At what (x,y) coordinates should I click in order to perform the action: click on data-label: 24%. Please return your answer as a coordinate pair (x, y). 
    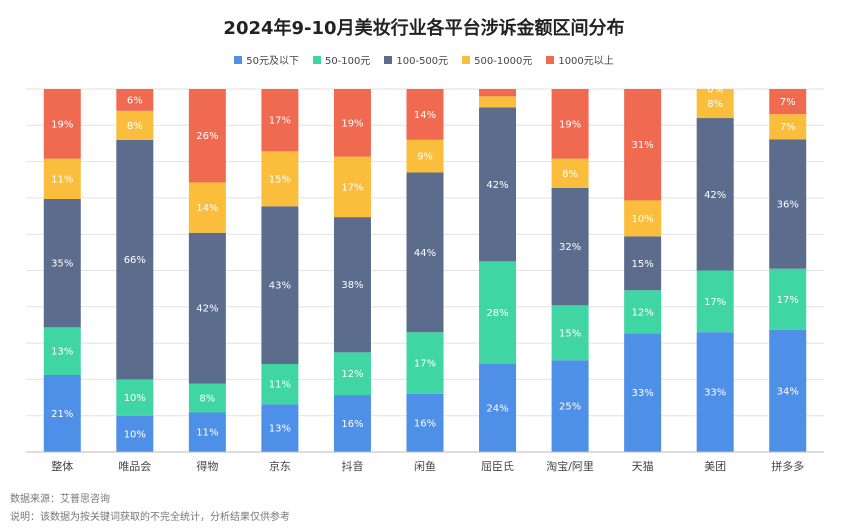
    Looking at the image, I should click on (497, 409).